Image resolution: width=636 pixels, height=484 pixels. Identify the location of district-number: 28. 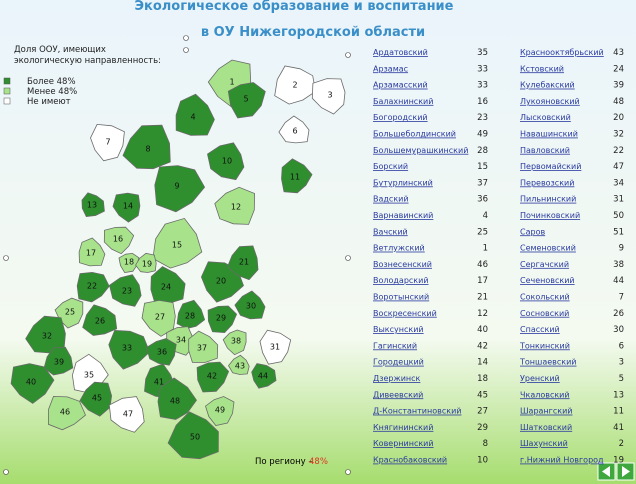
(482, 151).